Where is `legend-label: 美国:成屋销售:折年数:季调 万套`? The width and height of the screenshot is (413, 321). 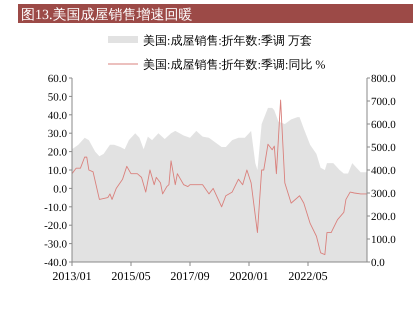
legend-label: 美国:成屋销售:折年数:季调 万套 is located at coordinates (227, 41).